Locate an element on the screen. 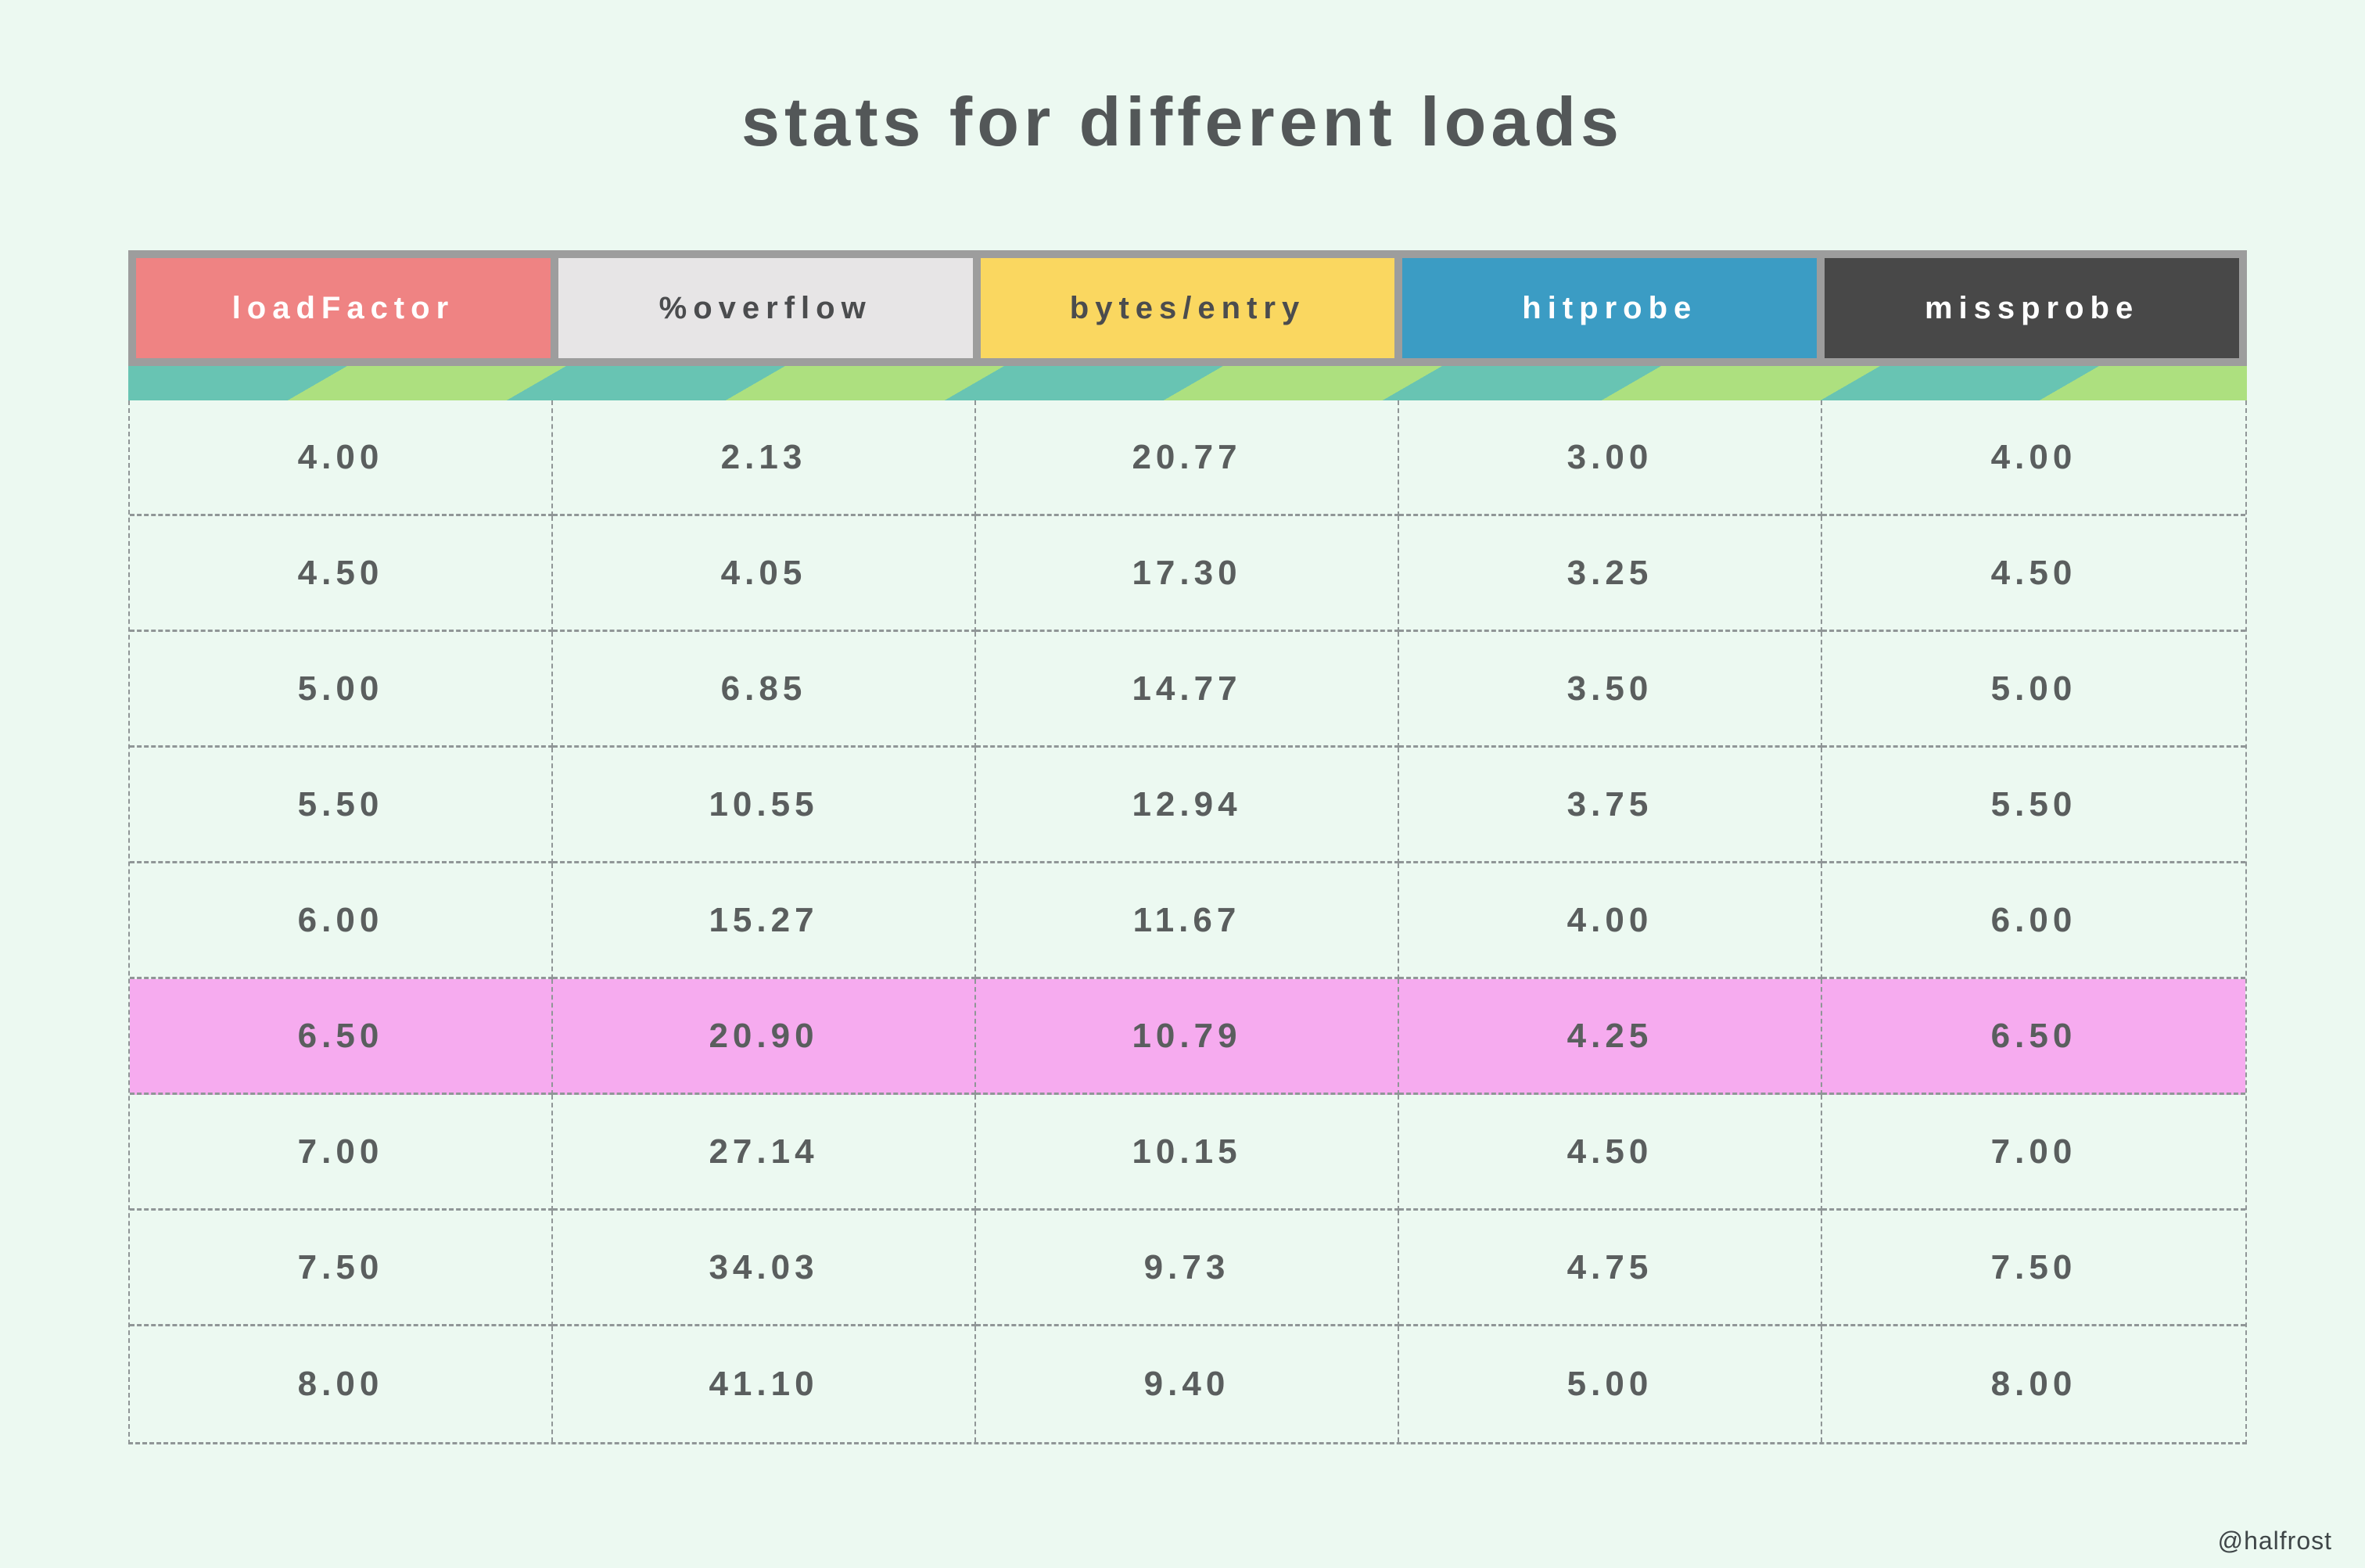 The width and height of the screenshot is (2365, 1568). table-cell: 3.25 is located at coordinates (1610, 574).